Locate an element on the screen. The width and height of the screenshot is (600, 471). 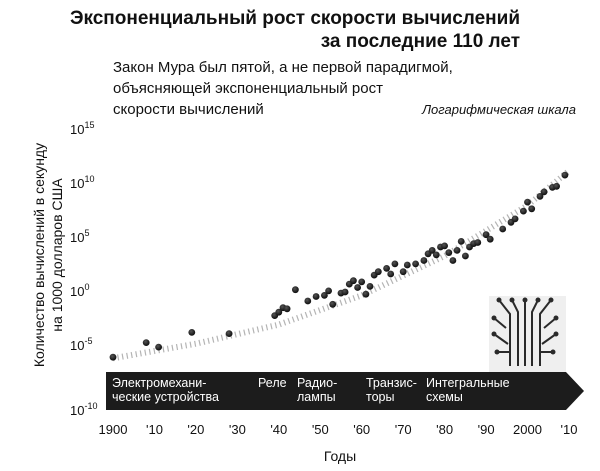
y-tick-label: 10⁵ is located at coordinates (79, 236).